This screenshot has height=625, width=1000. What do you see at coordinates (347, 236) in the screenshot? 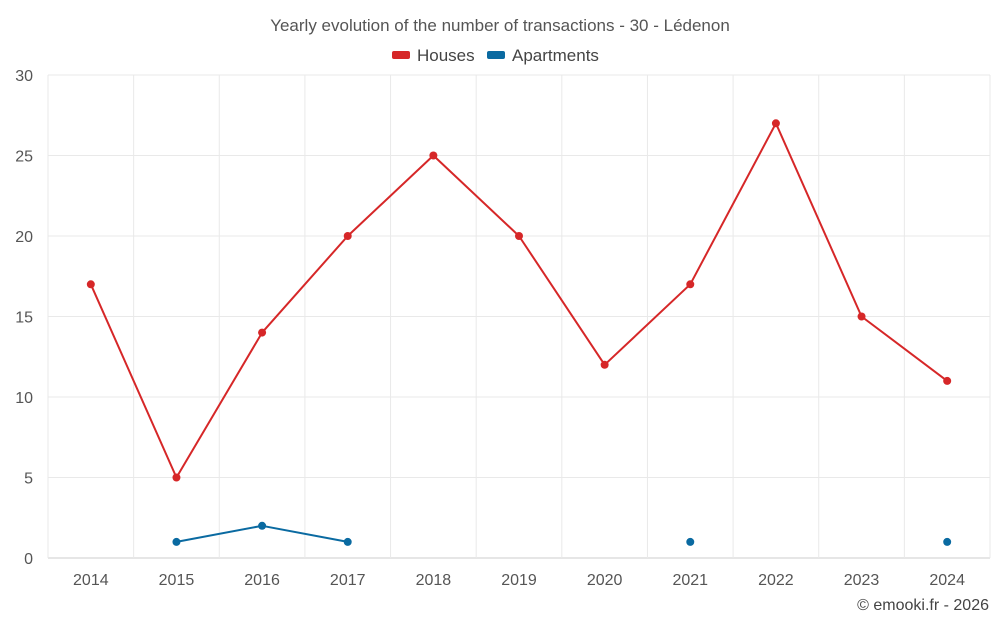
I see `houses-point-2017` at bounding box center [347, 236].